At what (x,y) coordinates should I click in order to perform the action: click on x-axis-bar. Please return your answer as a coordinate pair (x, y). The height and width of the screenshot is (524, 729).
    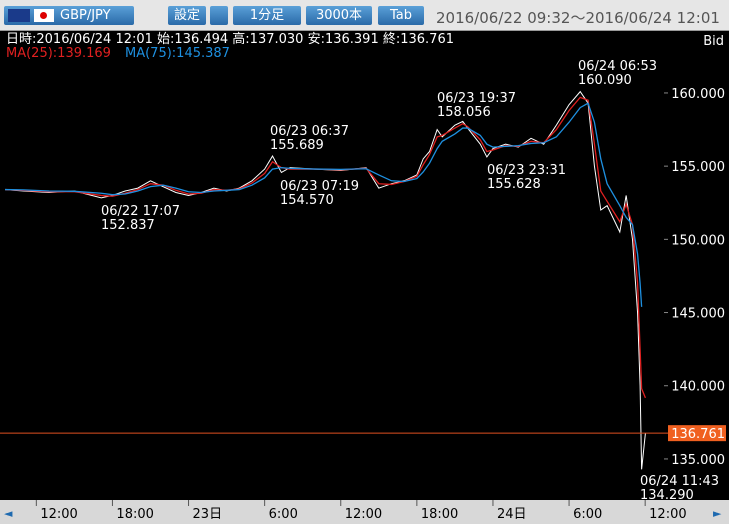
    Looking at the image, I should click on (364, 512).